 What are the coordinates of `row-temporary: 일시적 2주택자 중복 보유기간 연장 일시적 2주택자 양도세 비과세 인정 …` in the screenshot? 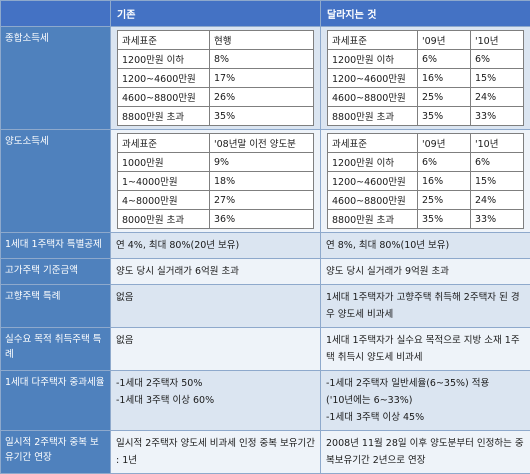 It's located at (265, 452).